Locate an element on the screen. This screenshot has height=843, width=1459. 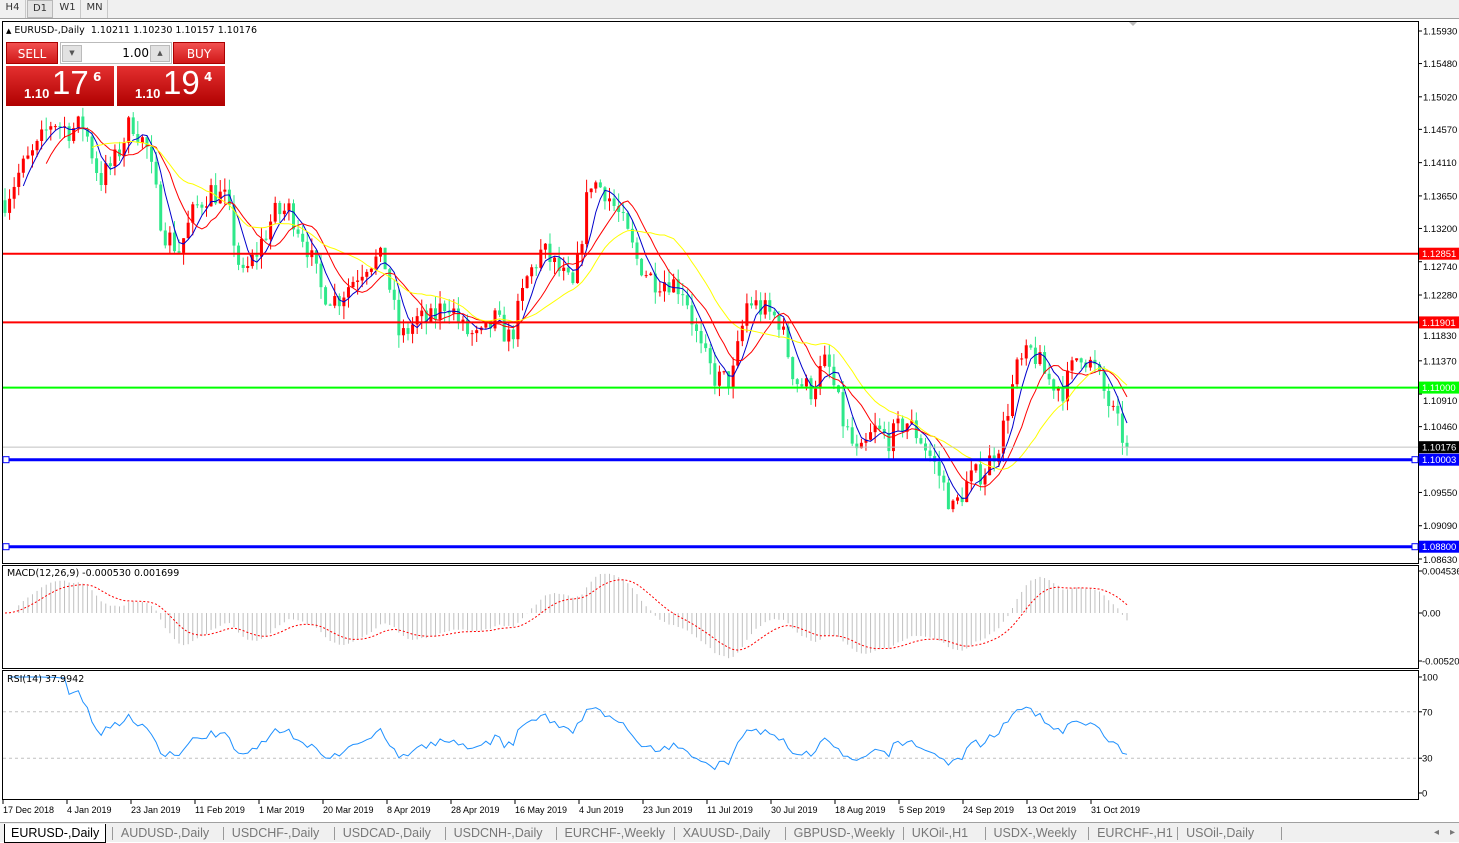
x-tick-label: 11 Jul 2019 is located at coordinates (730, 810).